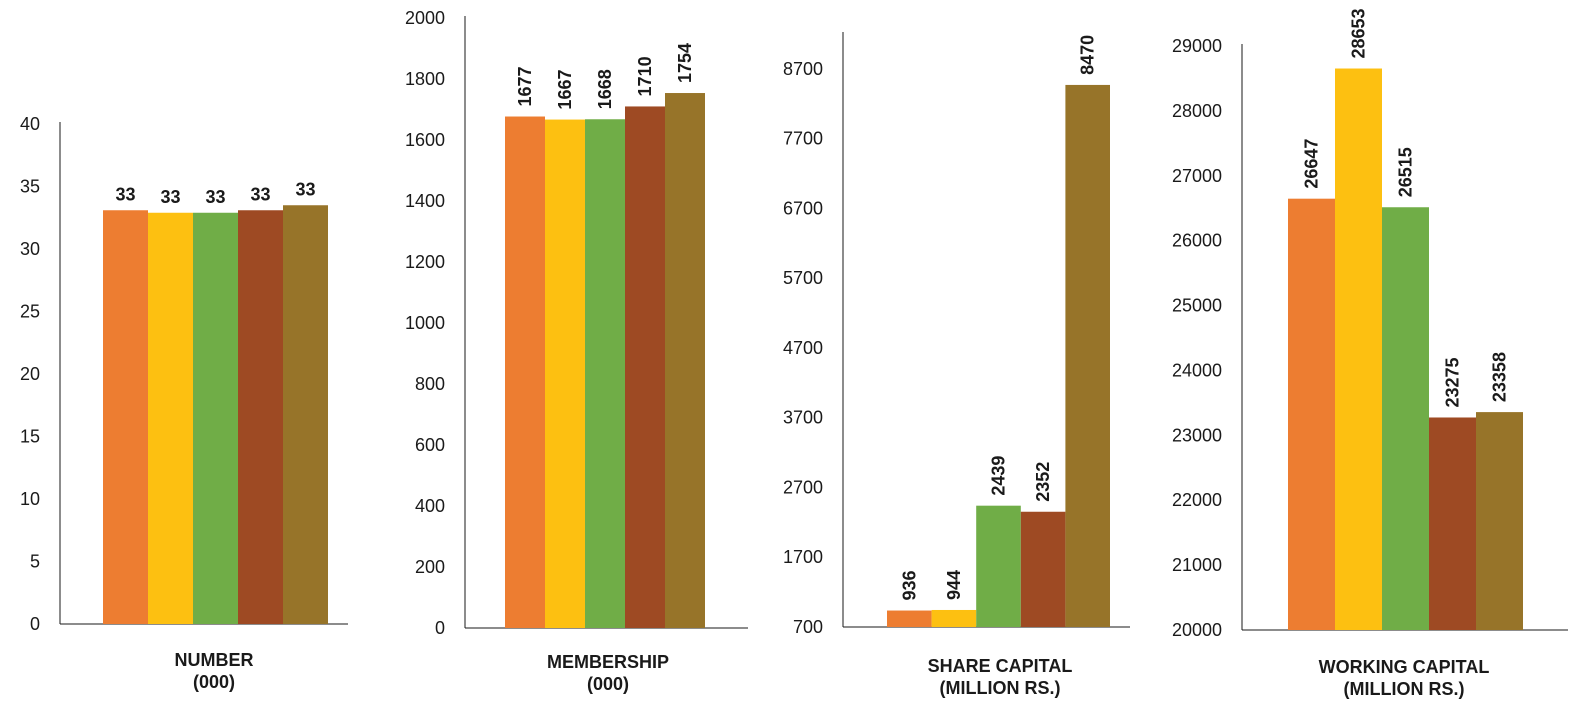 This screenshot has width=1596, height=727. Describe the element at coordinates (803, 348) in the screenshot. I see `y-tick-label: 4700` at that location.